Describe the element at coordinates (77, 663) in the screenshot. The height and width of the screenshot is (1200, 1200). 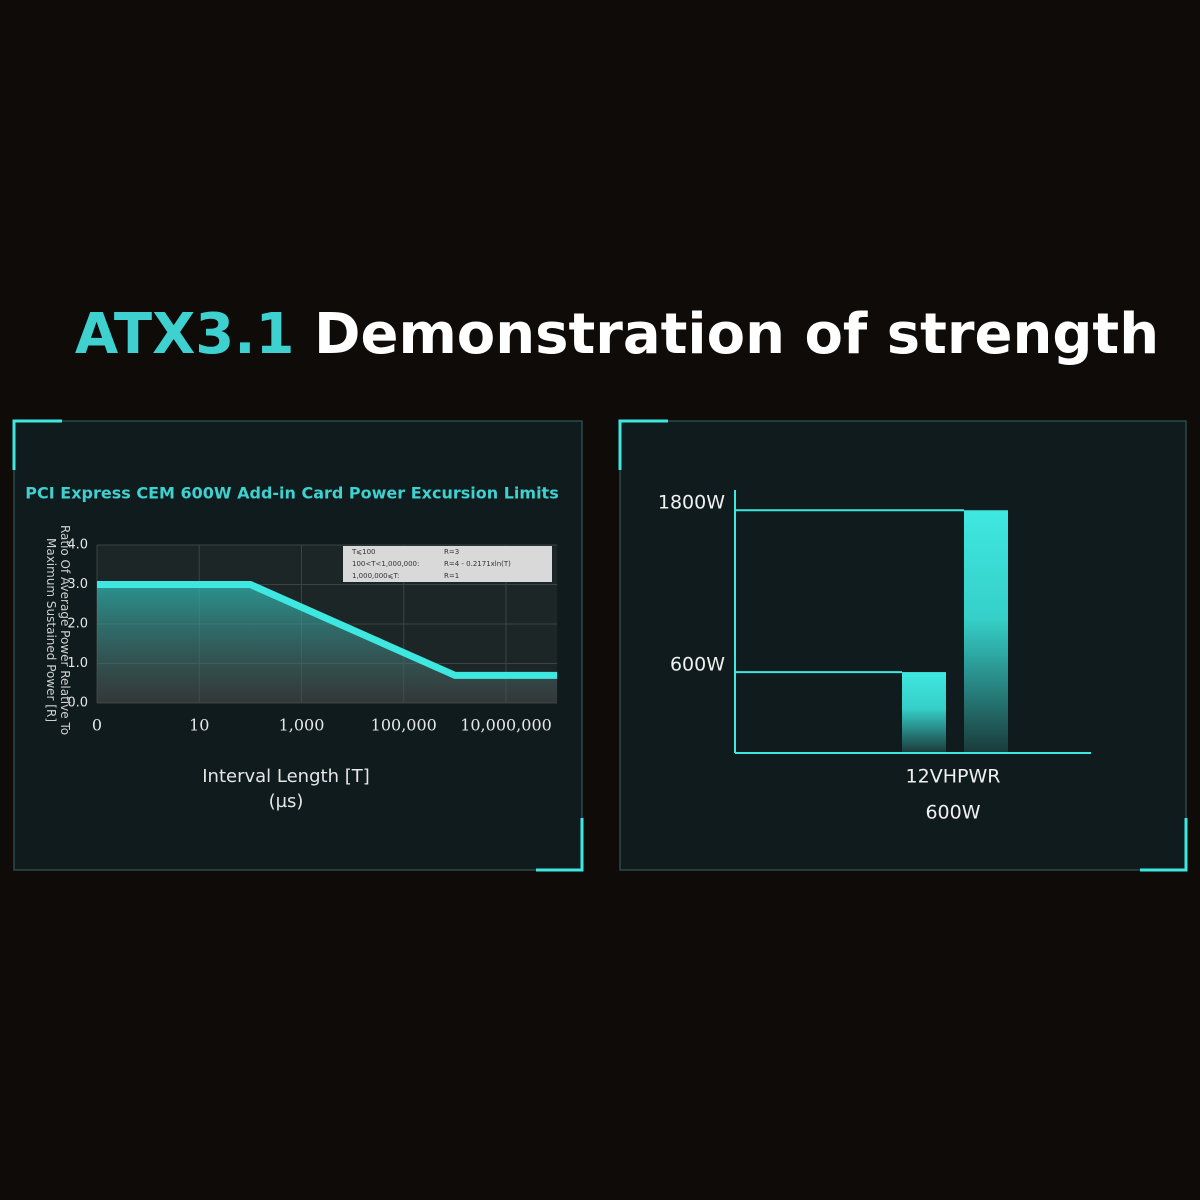
I see `y-tick-label: 1.0` at that location.